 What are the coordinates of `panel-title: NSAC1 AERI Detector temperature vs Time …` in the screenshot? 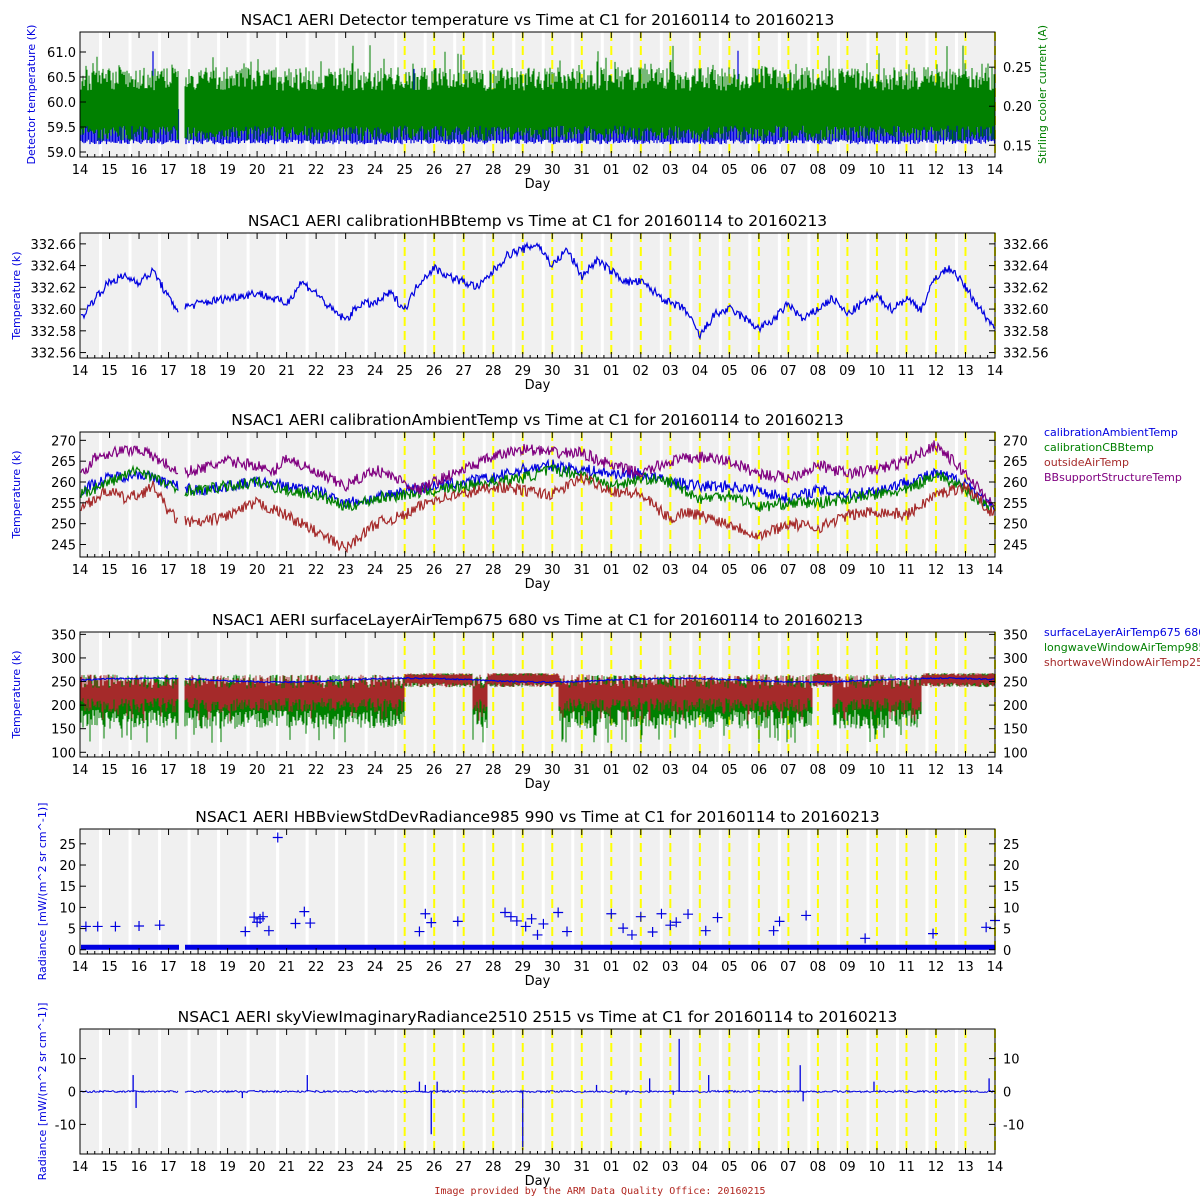 It's located at (538, 20).